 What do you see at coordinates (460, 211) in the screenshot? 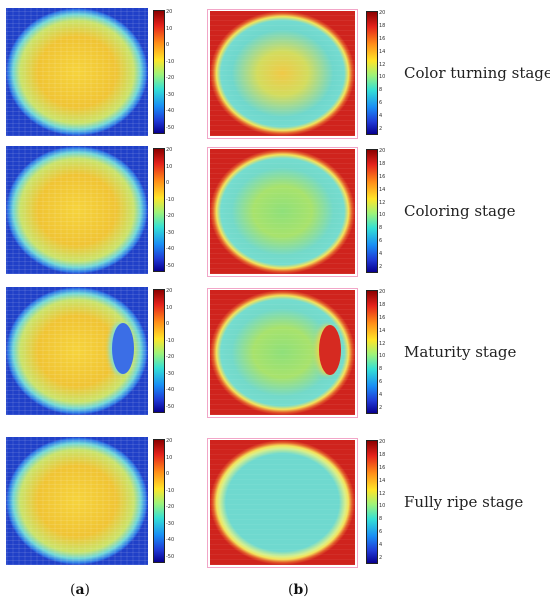
I see `stage-label-row-2: Coloring stage` at bounding box center [460, 211].